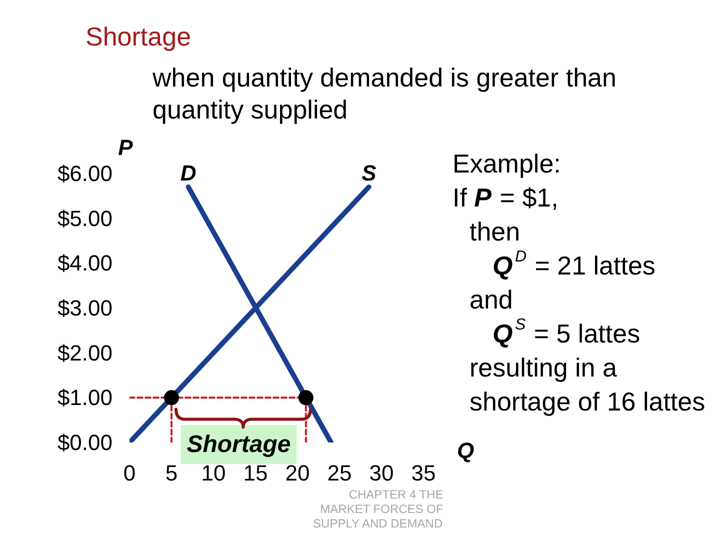  Describe the element at coordinates (297, 473) in the screenshot. I see `x-tick-label: 20` at that location.